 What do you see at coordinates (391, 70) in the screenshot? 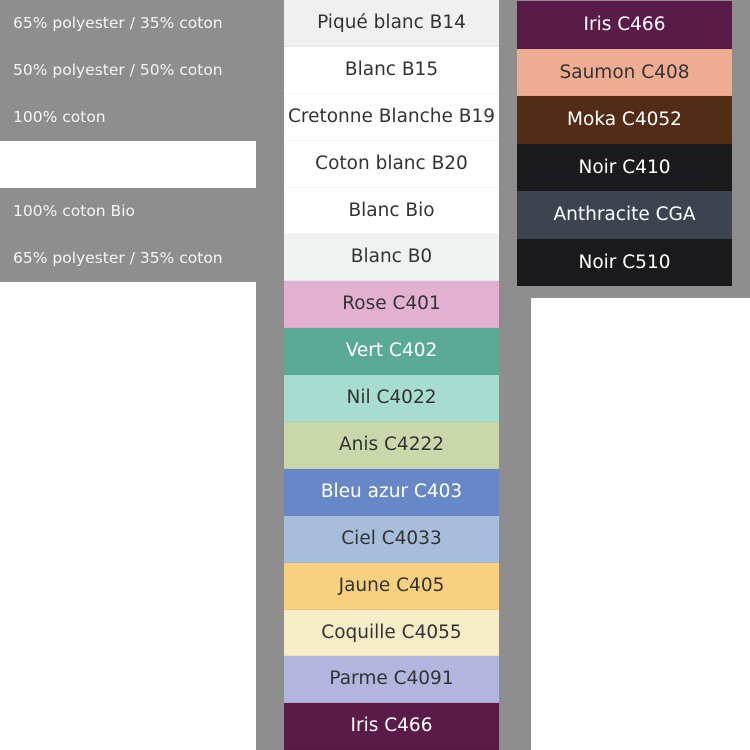
I see `color-swatch: Blanc B15` at bounding box center [391, 70].